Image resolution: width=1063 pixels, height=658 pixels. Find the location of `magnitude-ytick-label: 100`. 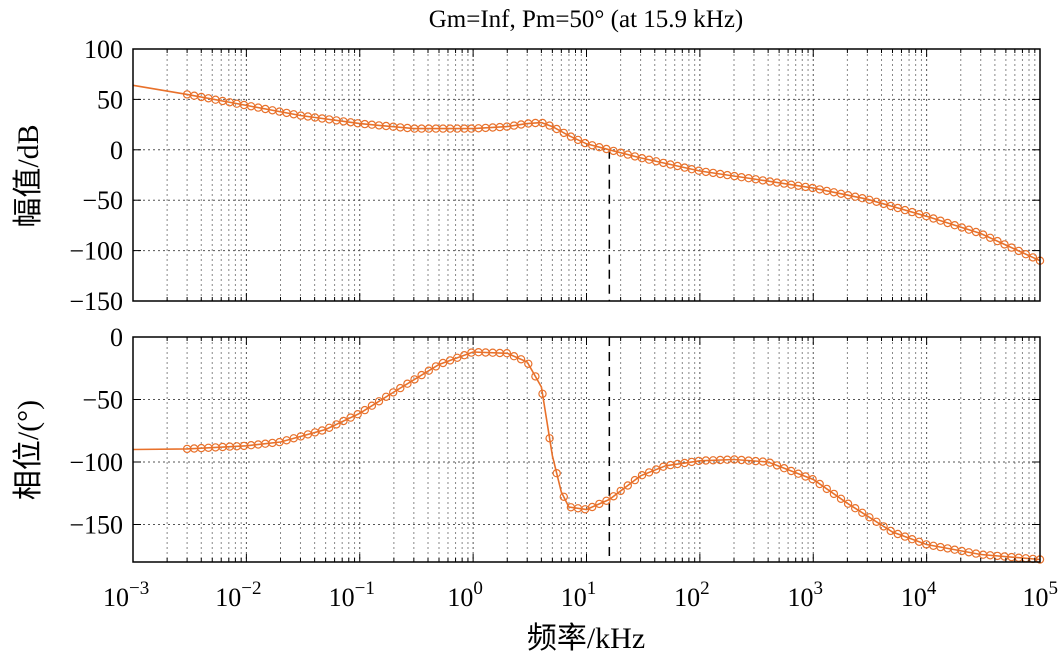

magnitude-ytick-label: 100 is located at coordinates (103, 49).